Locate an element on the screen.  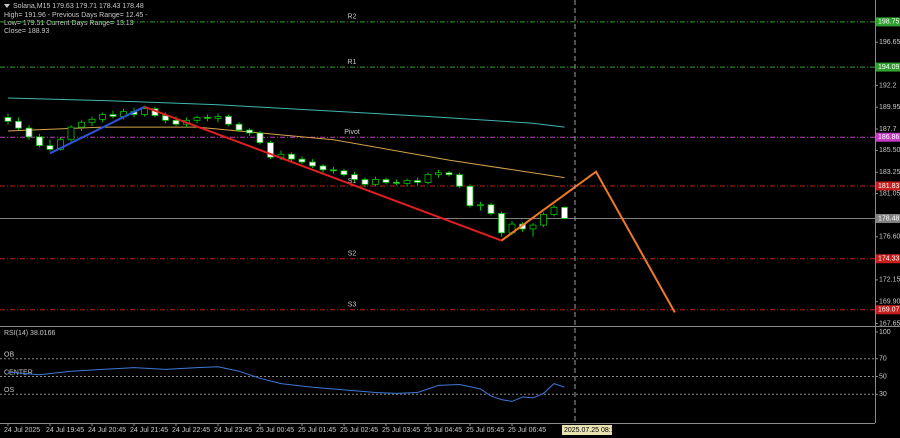
info-line: Close= 188.93 is located at coordinates (26, 31).